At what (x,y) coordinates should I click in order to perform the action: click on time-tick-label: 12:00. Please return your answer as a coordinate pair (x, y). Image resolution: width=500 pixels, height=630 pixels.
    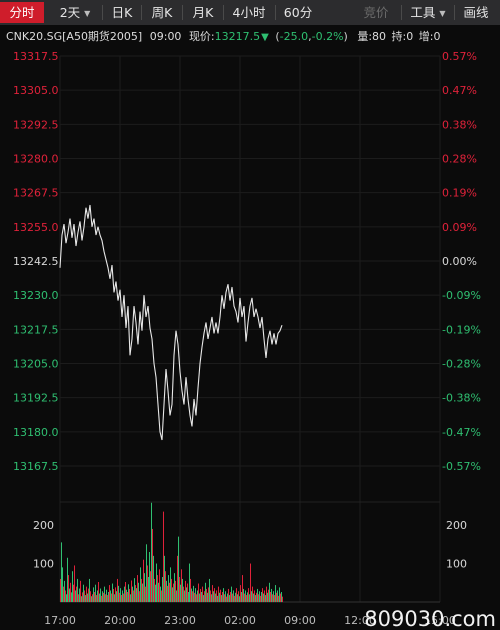
    Looking at the image, I should click on (360, 620).